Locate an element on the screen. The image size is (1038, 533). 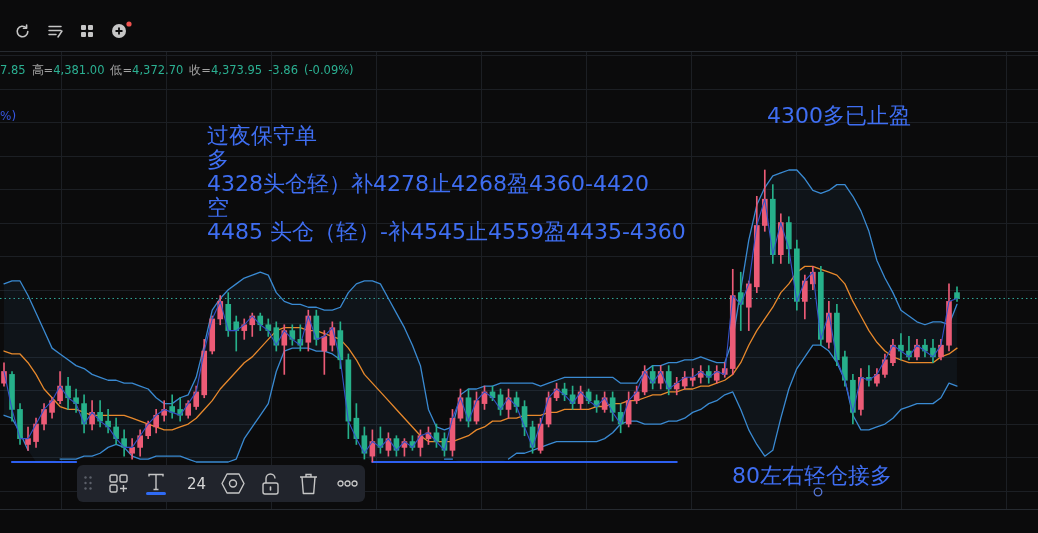
text: 80左右轻仓接多 is located at coordinates (812, 475).